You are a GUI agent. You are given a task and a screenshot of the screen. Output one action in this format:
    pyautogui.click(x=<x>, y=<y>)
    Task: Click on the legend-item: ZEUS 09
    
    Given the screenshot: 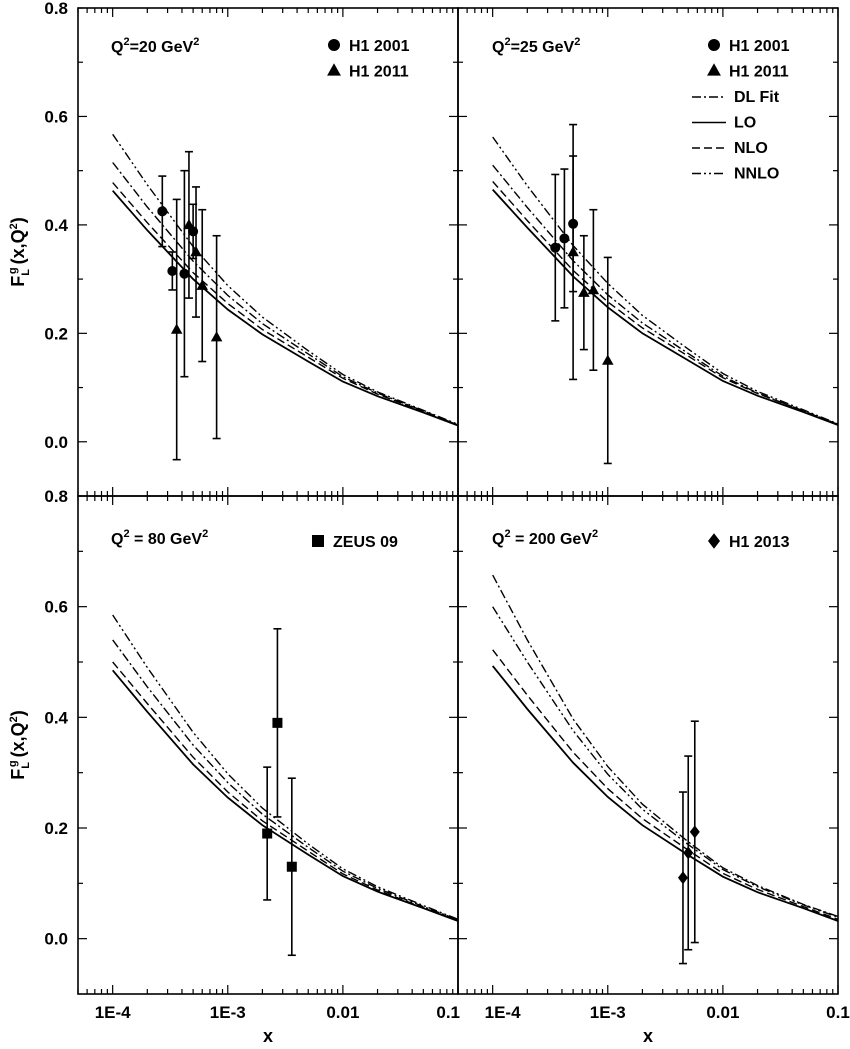 What is the action you would take?
    pyautogui.click(x=355, y=542)
    